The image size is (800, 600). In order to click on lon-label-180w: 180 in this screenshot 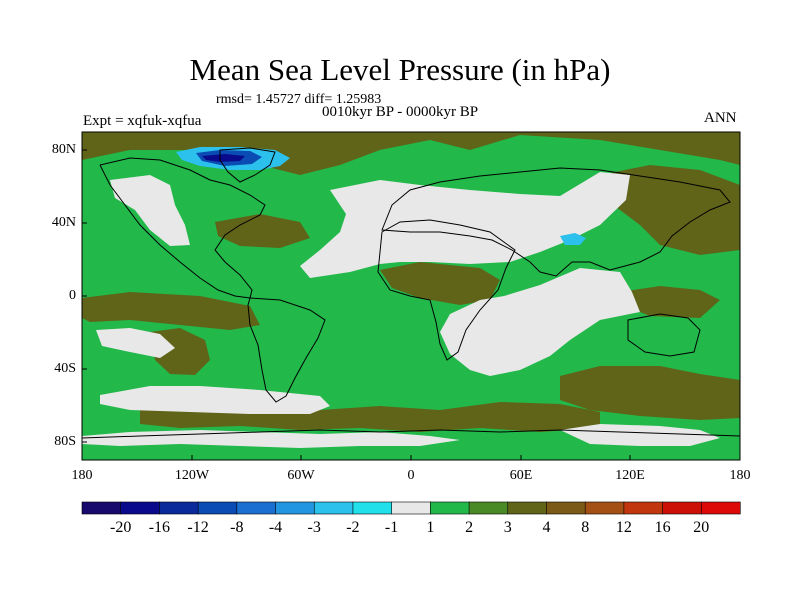, I will do `click(82, 475)`.